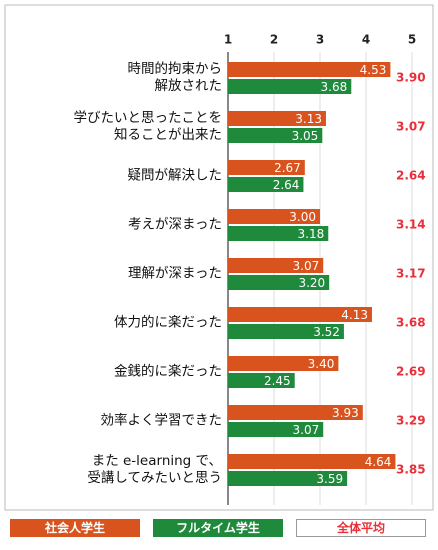  I want to click on average-label: 3.14, so click(411, 225).